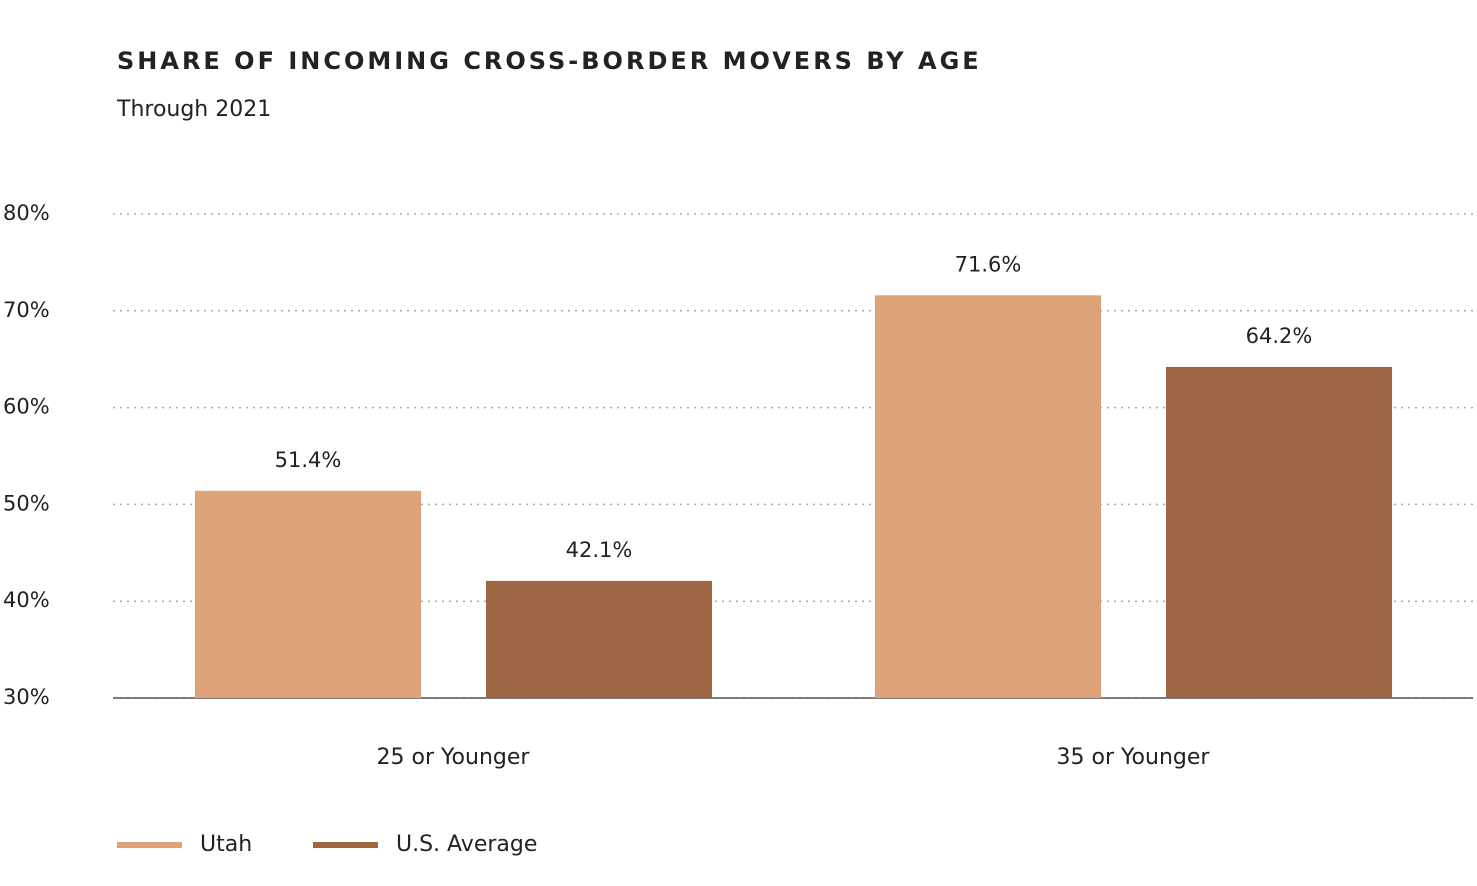  Describe the element at coordinates (26, 213) in the screenshot. I see `y-tick-label: 80%` at that location.